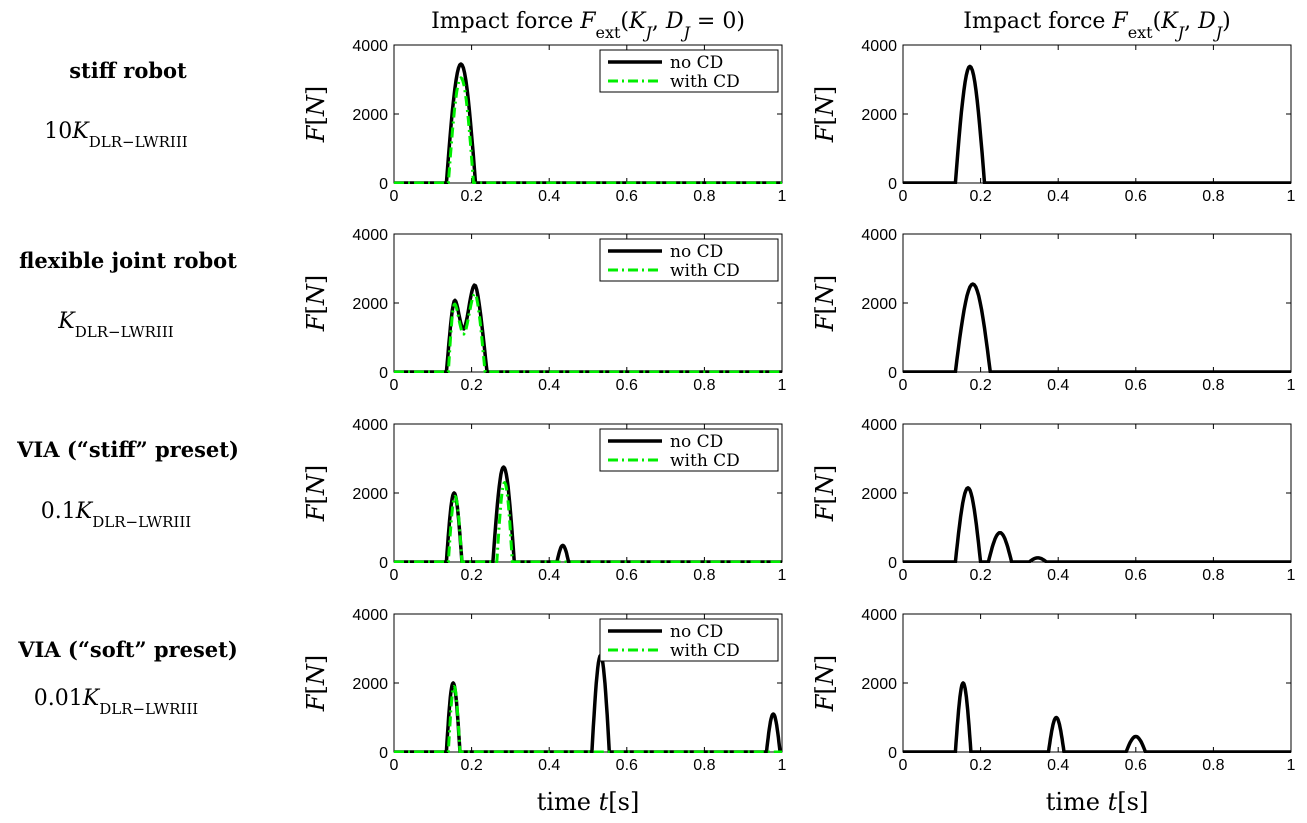 Image resolution: width=1307 pixels, height=823 pixels. What do you see at coordinates (588, 25) in the screenshot?
I see `column-title: Impact force Fext(KJ, DJ = 0)` at bounding box center [588, 25].